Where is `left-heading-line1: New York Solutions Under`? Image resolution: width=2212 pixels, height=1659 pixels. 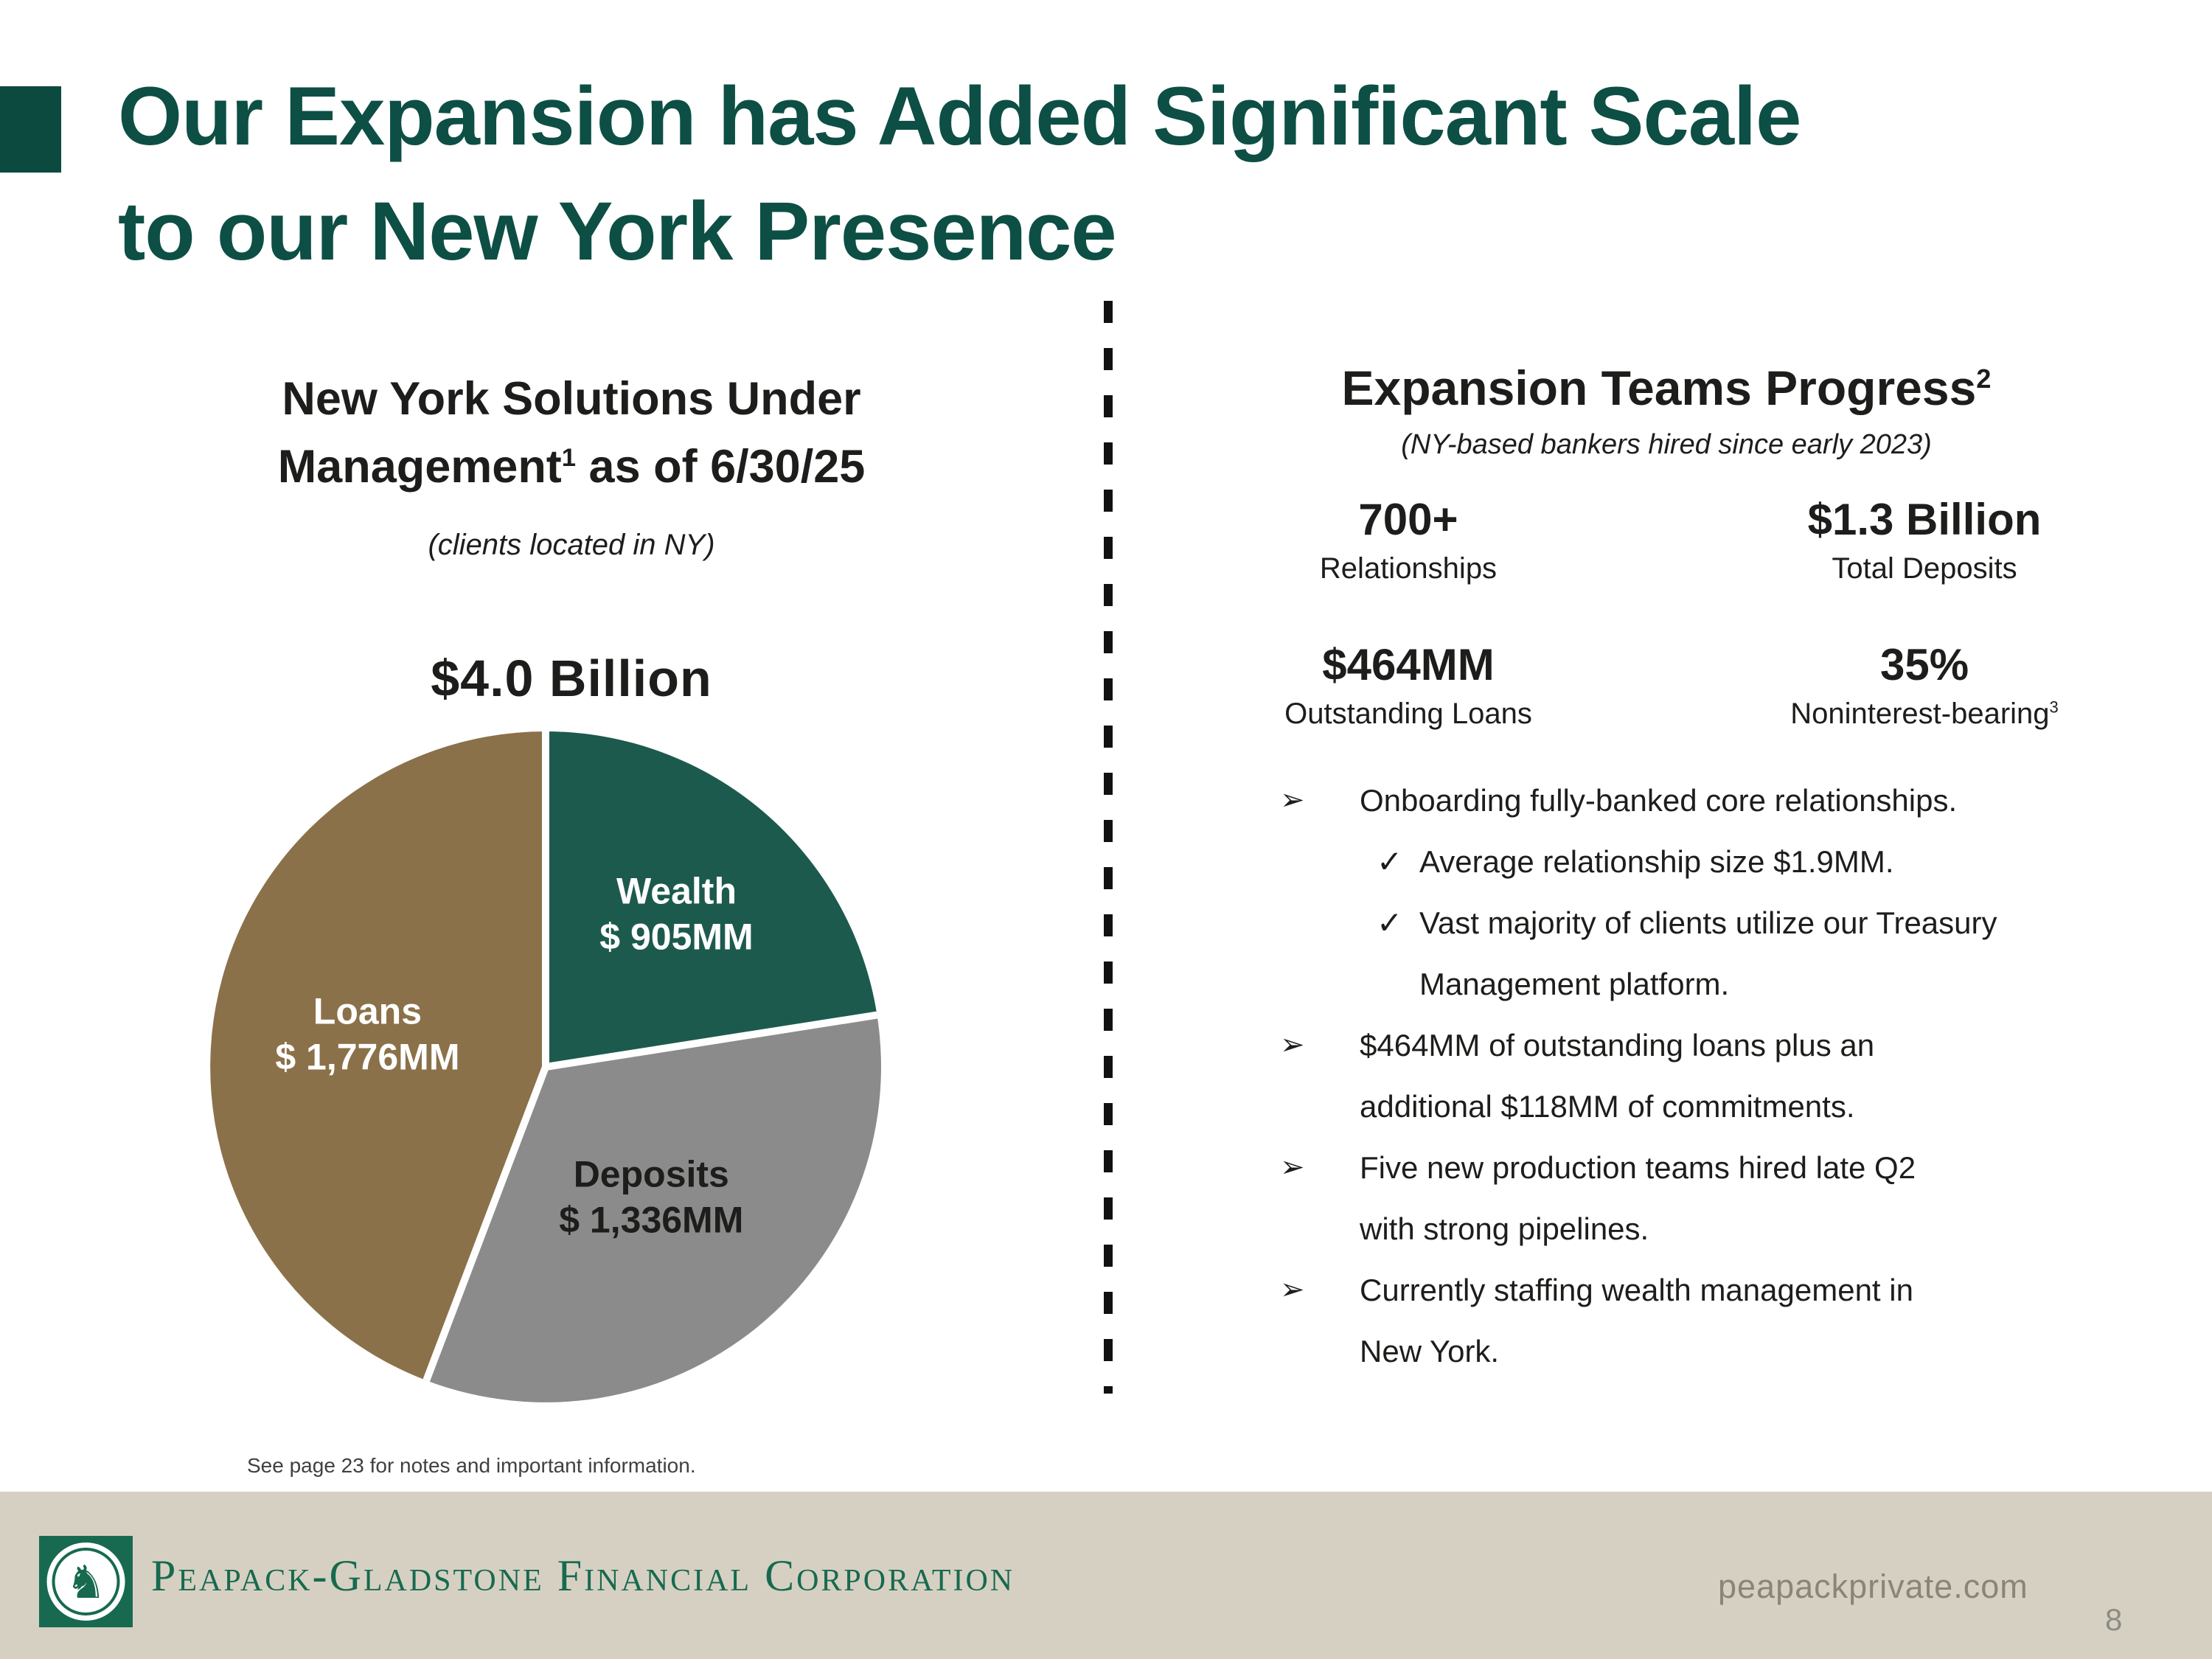 left-heading-line1: New York Solutions Under is located at coordinates (571, 399).